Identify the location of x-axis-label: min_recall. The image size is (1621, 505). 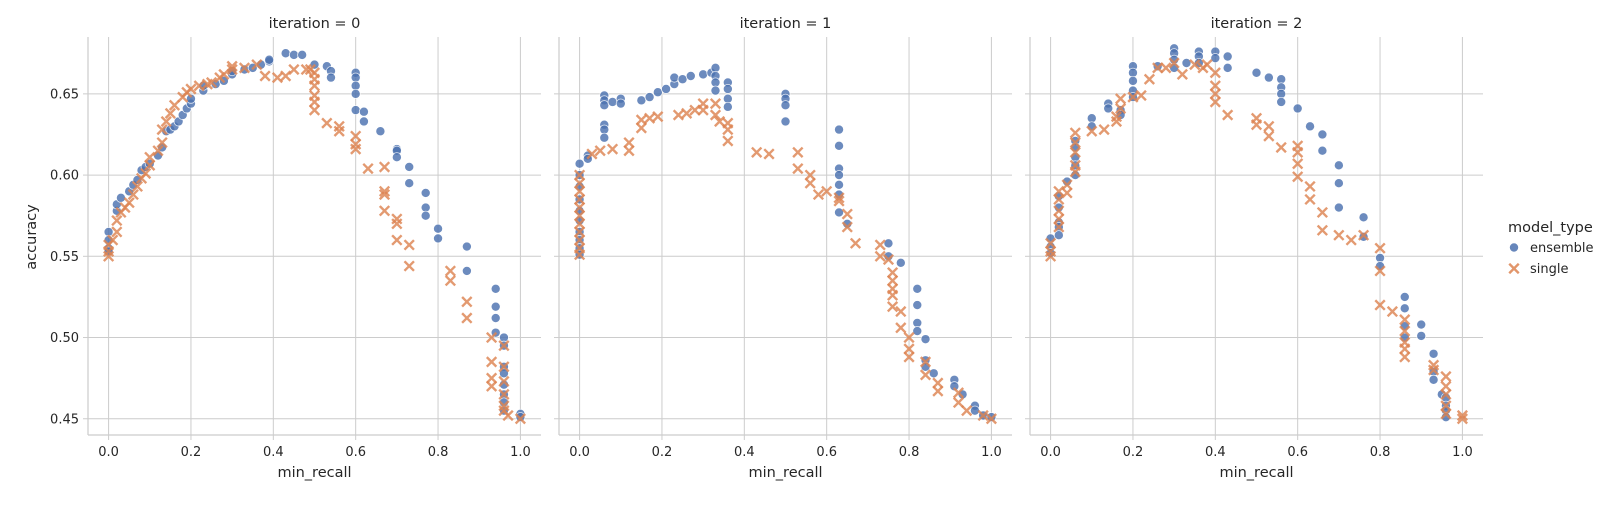
(314, 473).